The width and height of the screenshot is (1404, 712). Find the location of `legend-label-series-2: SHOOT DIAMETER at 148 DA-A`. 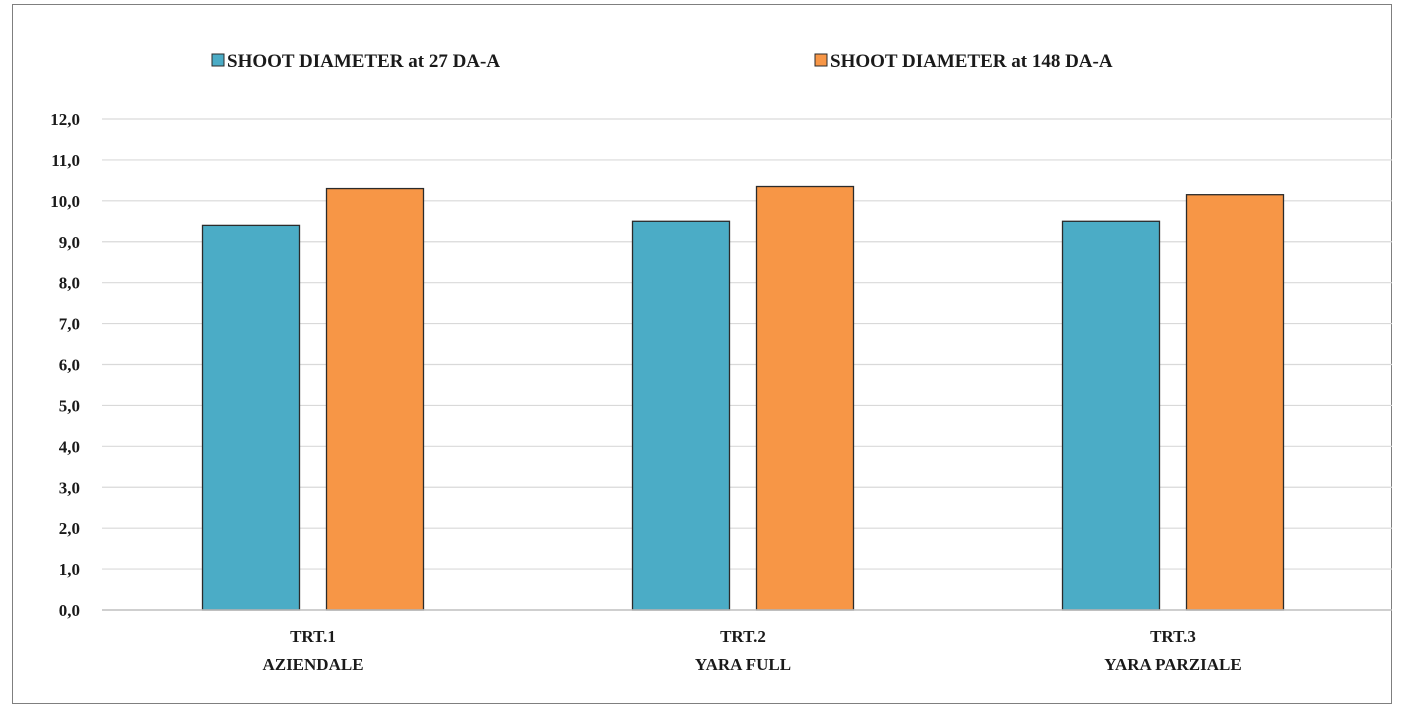

legend-label-series-2: SHOOT DIAMETER at 148 DA-A is located at coordinates (971, 61).